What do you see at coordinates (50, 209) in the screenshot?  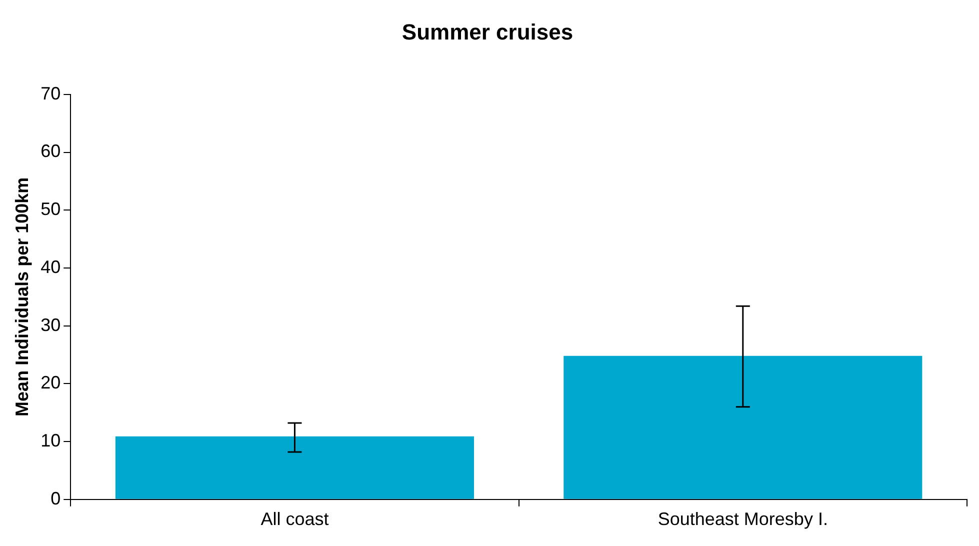 I see `y-tick-label: 50` at bounding box center [50, 209].